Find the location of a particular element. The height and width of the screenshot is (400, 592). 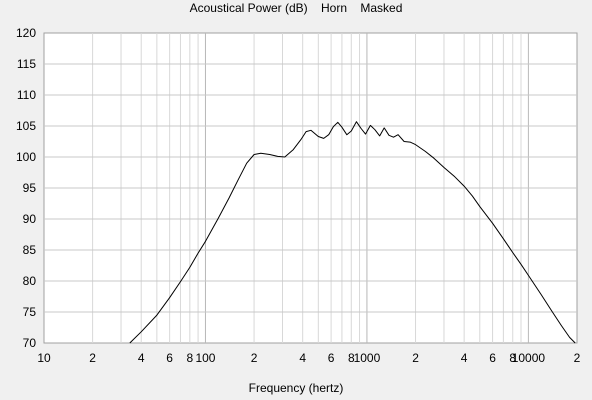

x-tick-label: 10 is located at coordinates (44, 358).